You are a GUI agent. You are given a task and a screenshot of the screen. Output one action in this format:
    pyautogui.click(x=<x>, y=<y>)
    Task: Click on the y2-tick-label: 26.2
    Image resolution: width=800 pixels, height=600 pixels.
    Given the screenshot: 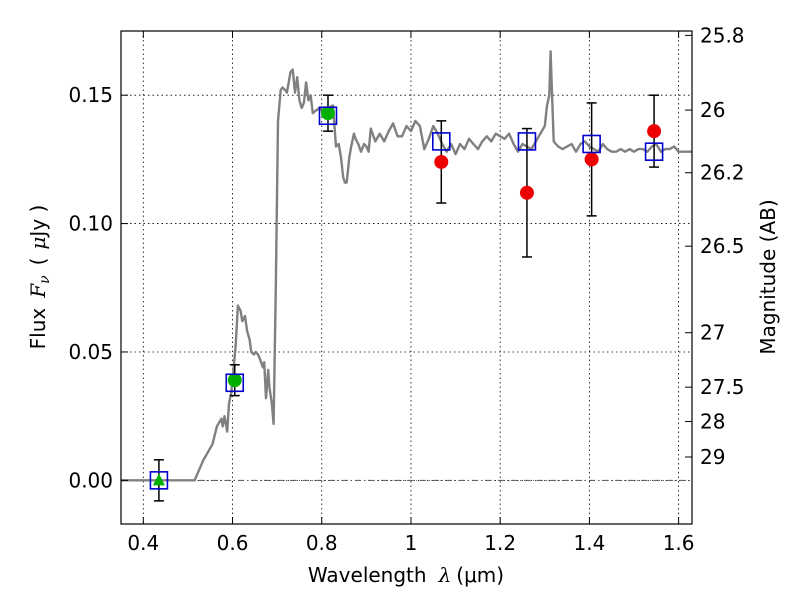 What is the action you would take?
    pyautogui.click(x=722, y=173)
    